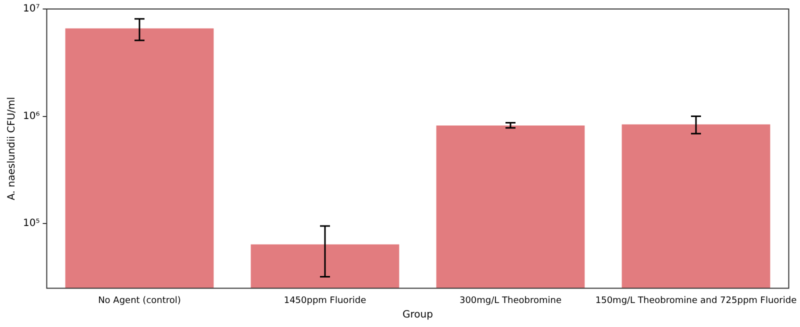  Describe the element at coordinates (510, 301) in the screenshot. I see `x-tick-label: 300mg/L Theobromine` at that location.